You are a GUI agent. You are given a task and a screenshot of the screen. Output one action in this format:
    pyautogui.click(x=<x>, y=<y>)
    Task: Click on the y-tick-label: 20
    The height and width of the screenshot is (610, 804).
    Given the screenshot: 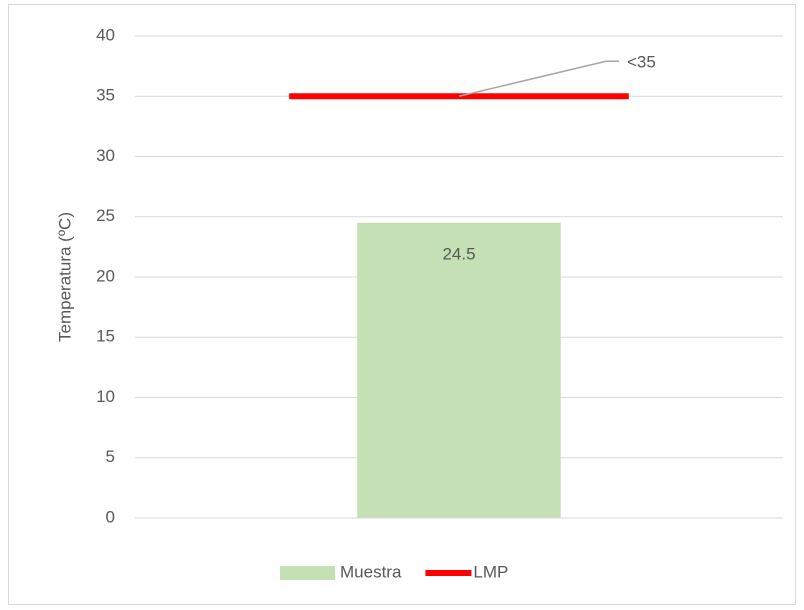 What is the action you would take?
    pyautogui.click(x=105, y=275)
    